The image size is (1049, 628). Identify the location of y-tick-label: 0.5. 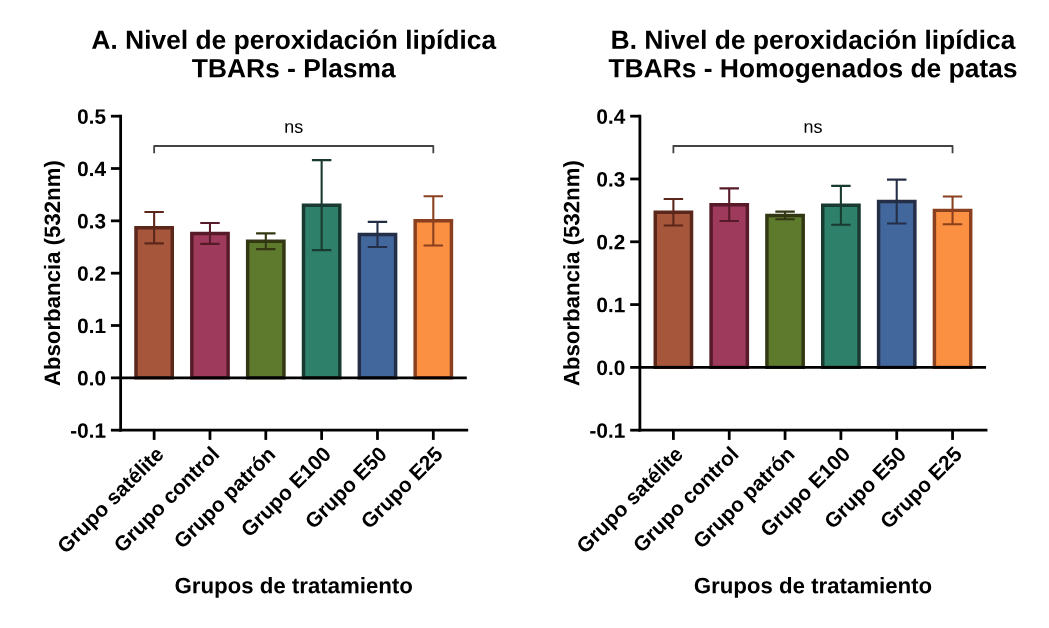
(91, 116).